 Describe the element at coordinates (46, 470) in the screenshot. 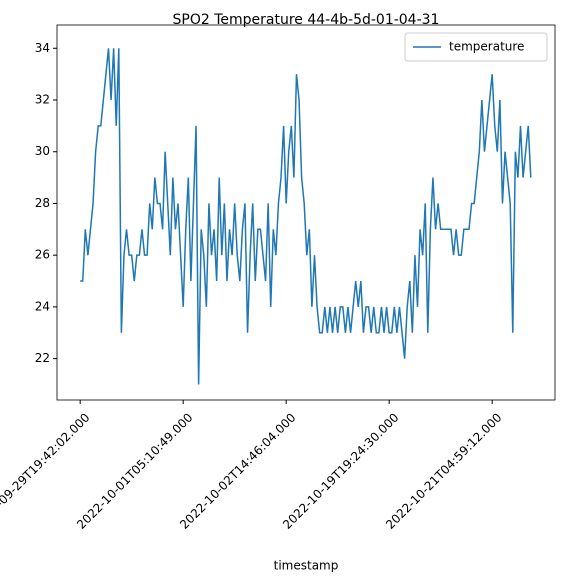

I see `x-tick-label: 2022-09-29T19:42:02.000` at that location.